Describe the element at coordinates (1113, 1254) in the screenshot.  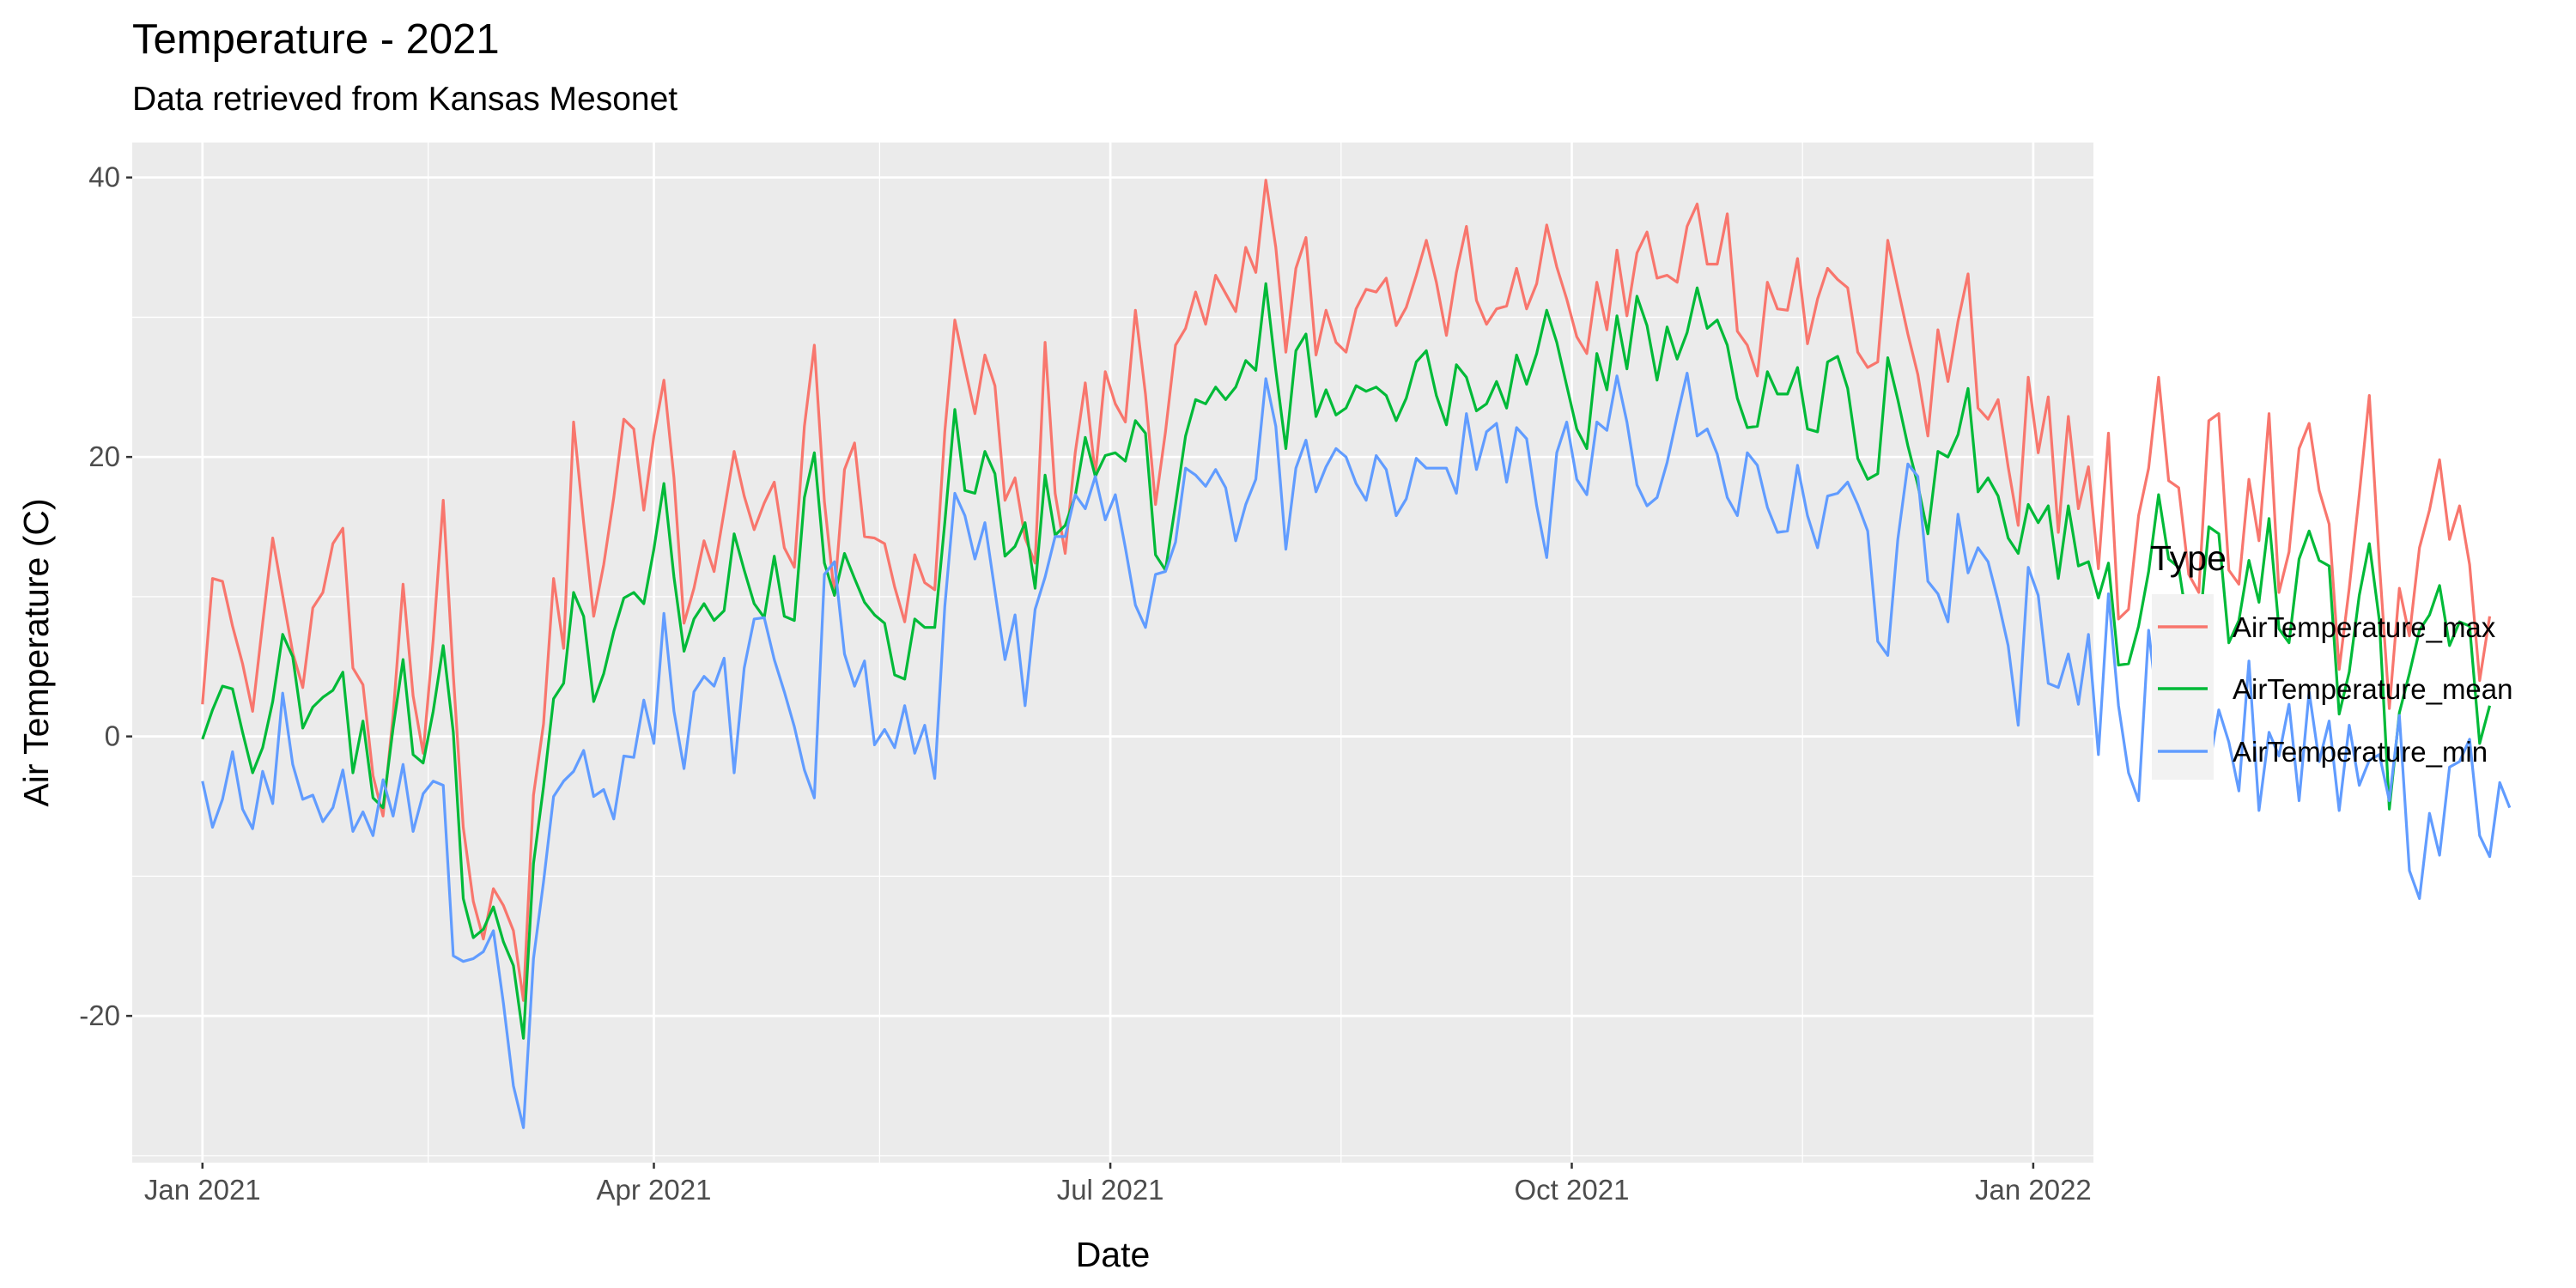
I see `x-axis-title: Date` at that location.